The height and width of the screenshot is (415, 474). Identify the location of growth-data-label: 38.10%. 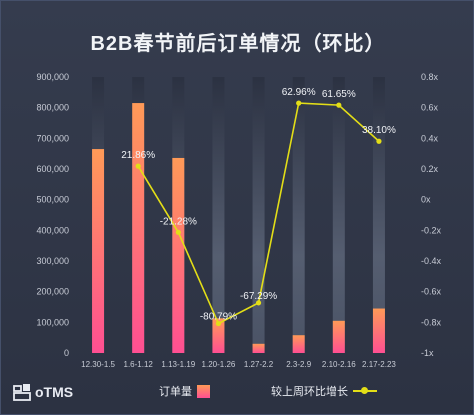
(379, 130).